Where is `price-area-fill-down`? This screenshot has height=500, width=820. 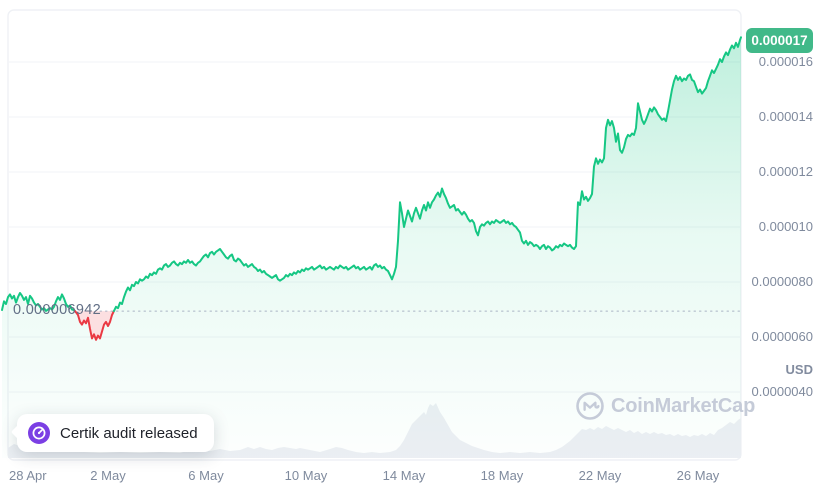
price-area-fill-down is located at coordinates (94, 325).